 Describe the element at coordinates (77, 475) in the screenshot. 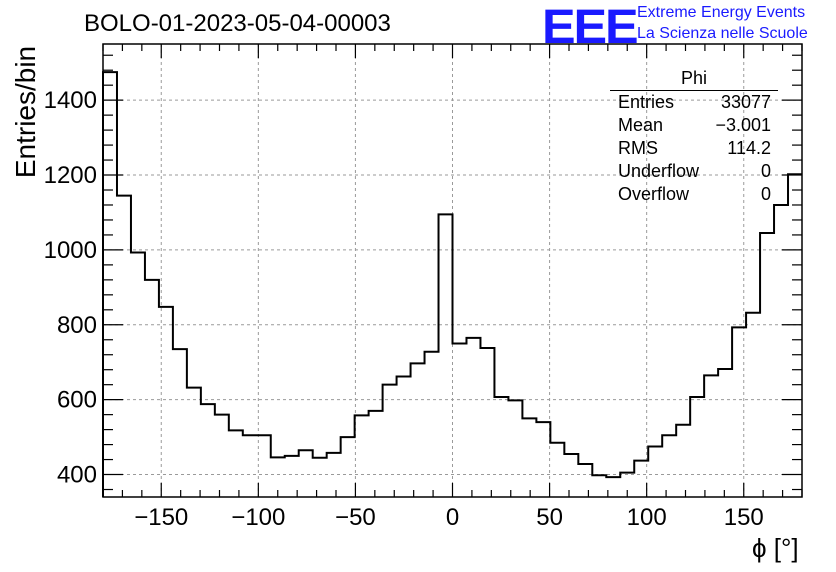

I see `y-tick-label: 400` at that location.